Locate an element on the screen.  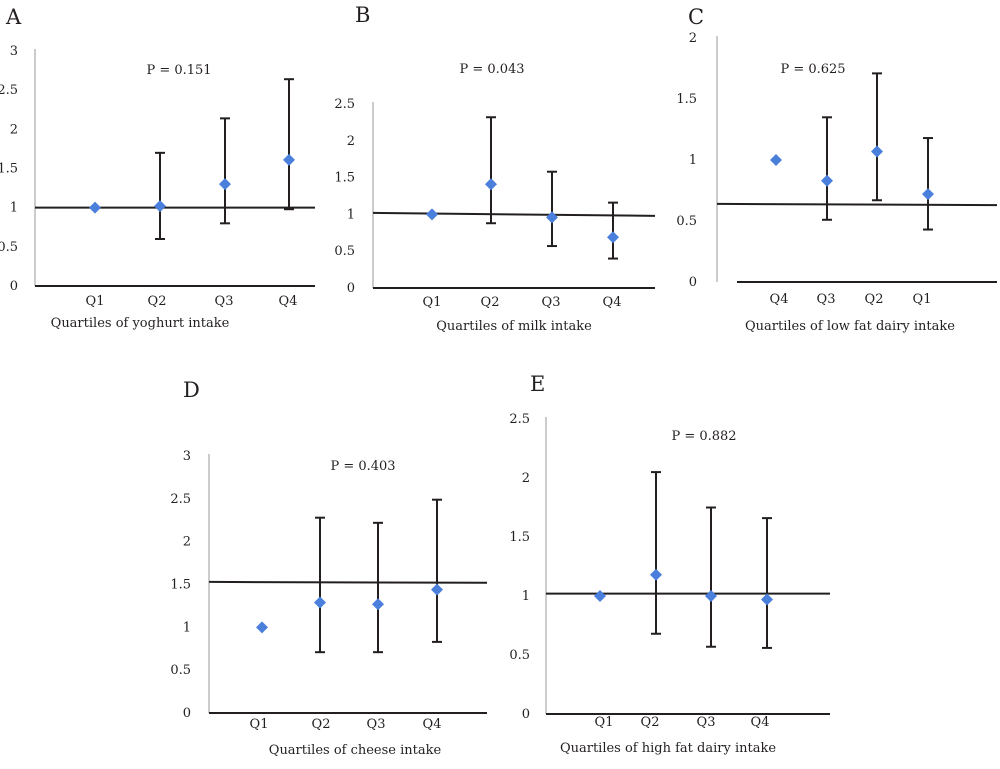
x-axis-title: Quartiles of milk intake is located at coordinates (514, 326).